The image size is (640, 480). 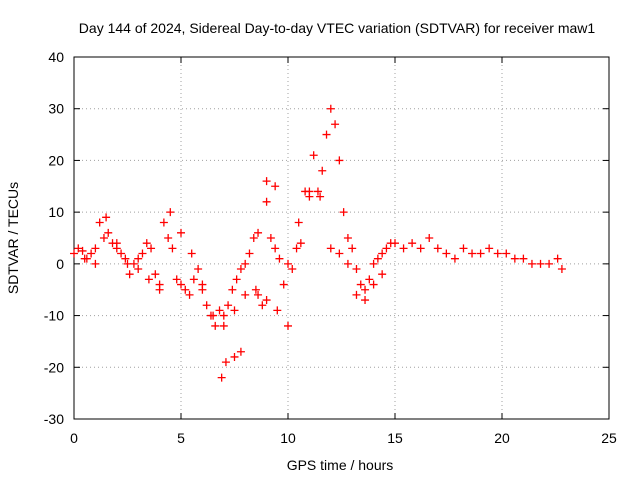 I want to click on x-tick-label: 15, so click(x=395, y=438).